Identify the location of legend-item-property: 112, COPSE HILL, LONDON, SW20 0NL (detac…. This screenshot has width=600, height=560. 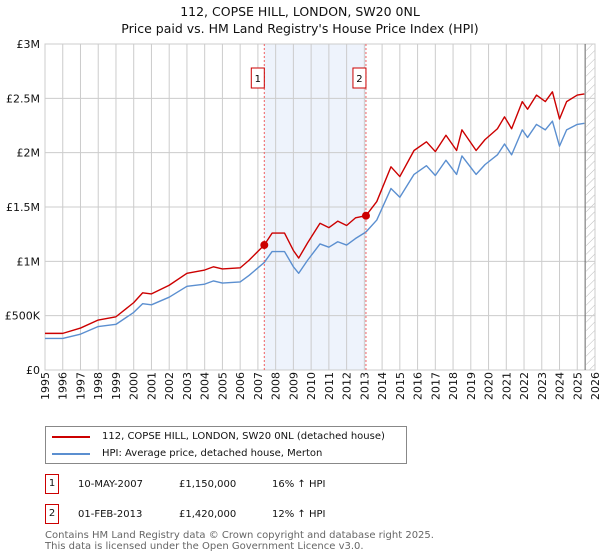
(218, 436).